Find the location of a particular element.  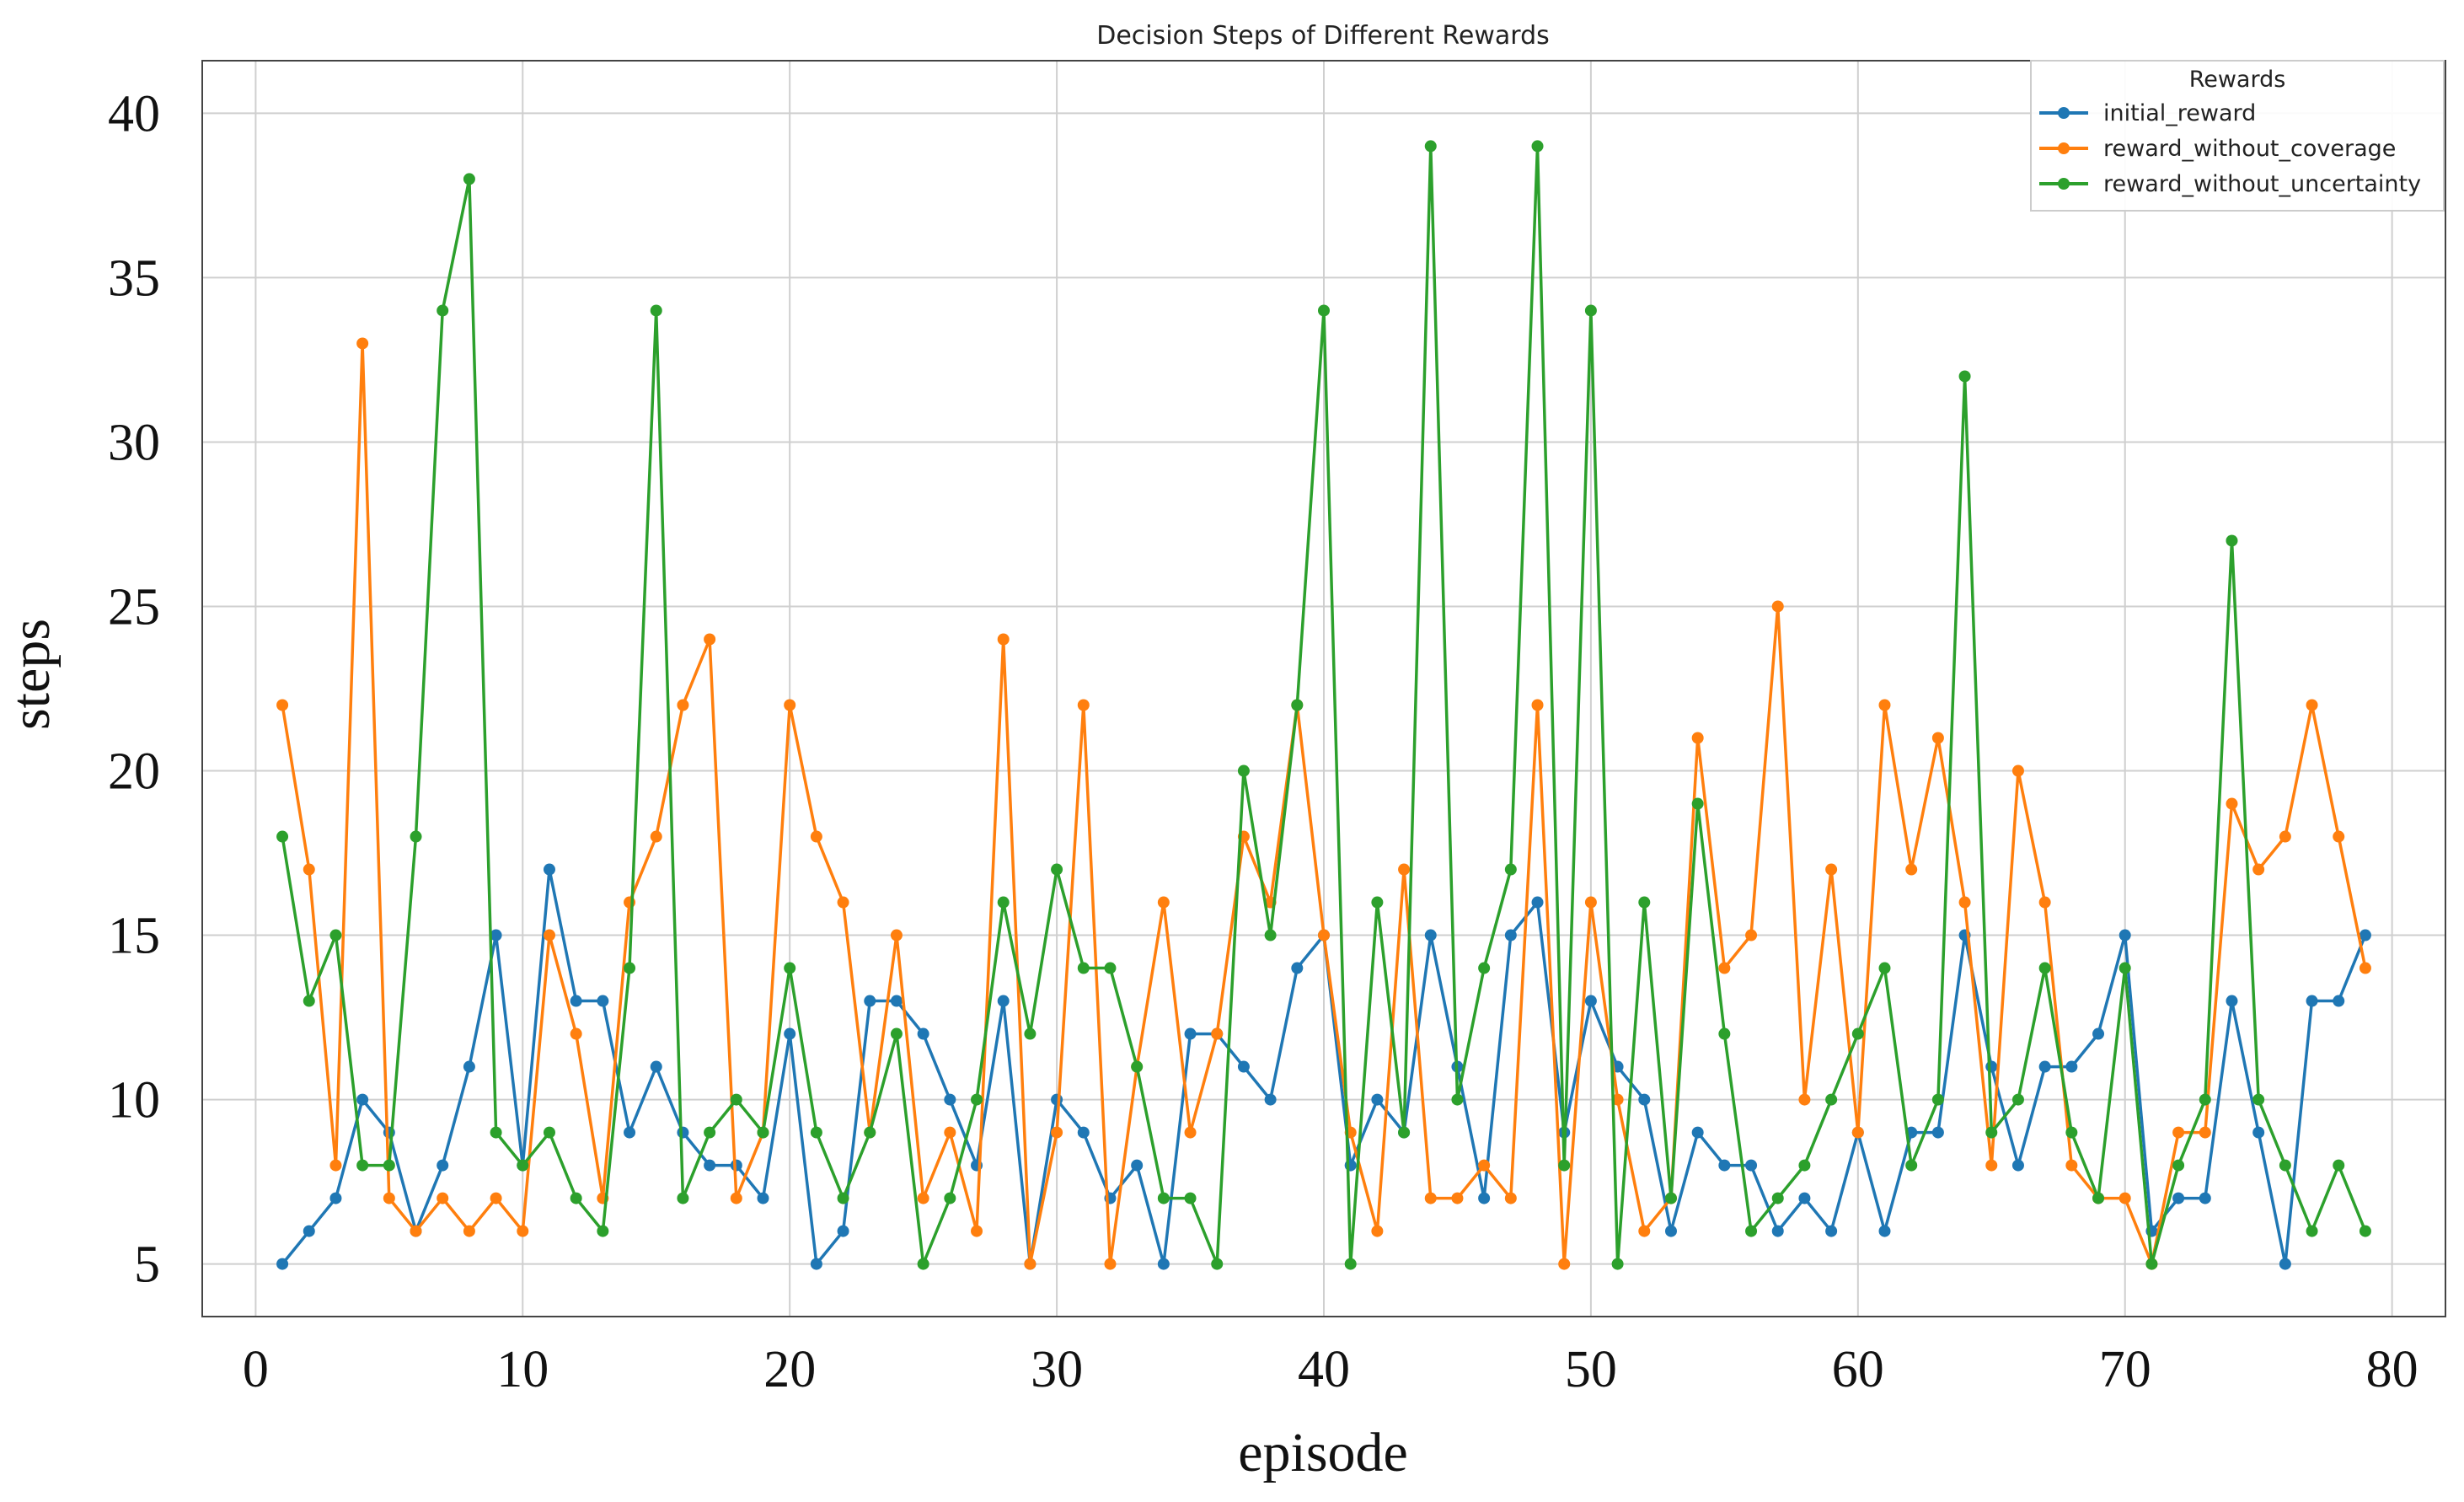

legend-swatch-marker is located at coordinates (2064, 148).